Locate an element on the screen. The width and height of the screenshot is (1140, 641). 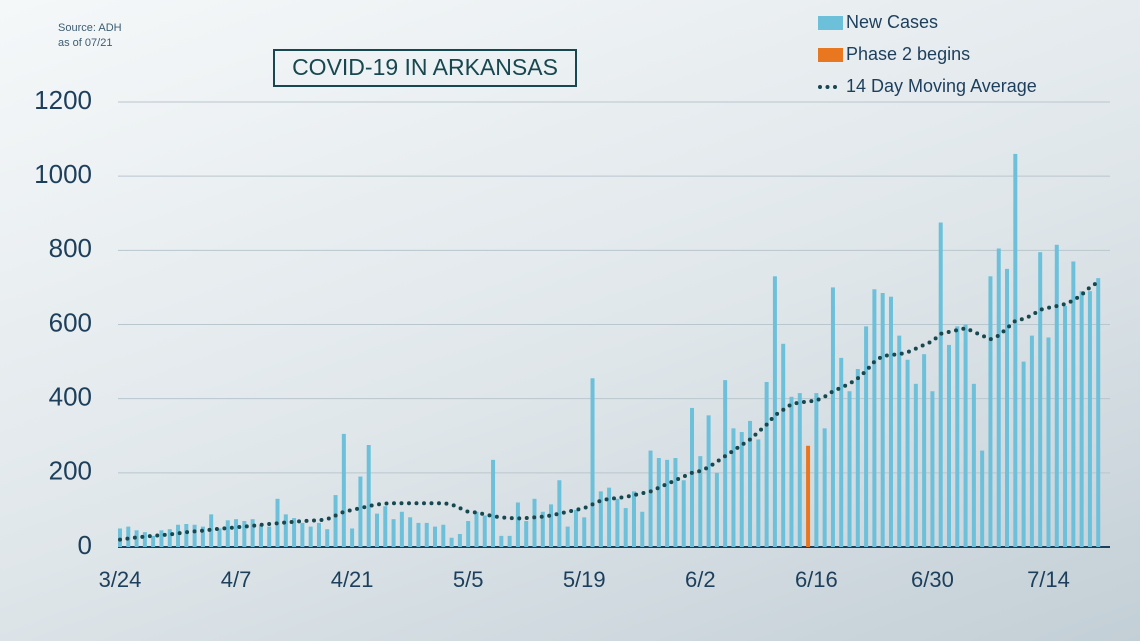
y-tick-label: 400 is located at coordinates (70, 397).